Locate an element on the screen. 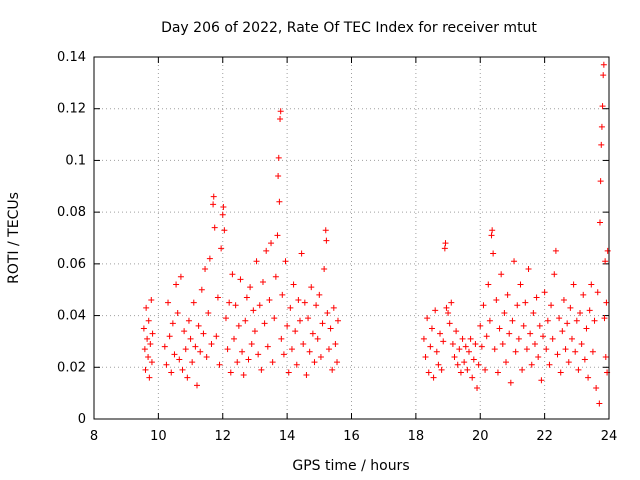  x-tick-label: 8 is located at coordinates (94, 436).